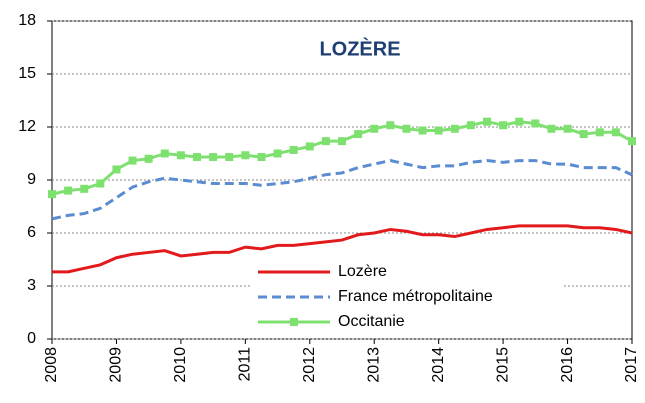 This screenshot has height=403, width=645. What do you see at coordinates (31, 285) in the screenshot?
I see `y-tick-label: 3` at bounding box center [31, 285].